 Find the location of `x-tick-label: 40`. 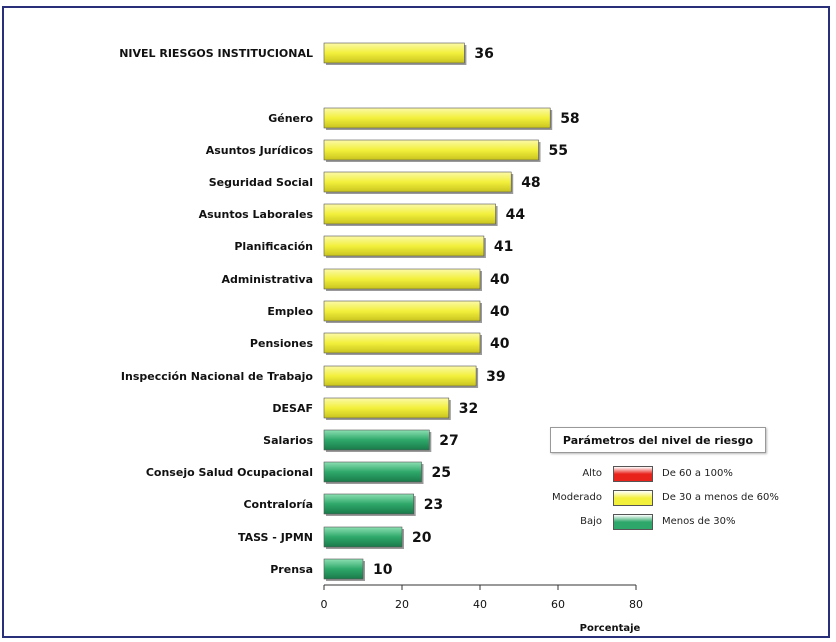

x-tick-label: 40 is located at coordinates (480, 604).